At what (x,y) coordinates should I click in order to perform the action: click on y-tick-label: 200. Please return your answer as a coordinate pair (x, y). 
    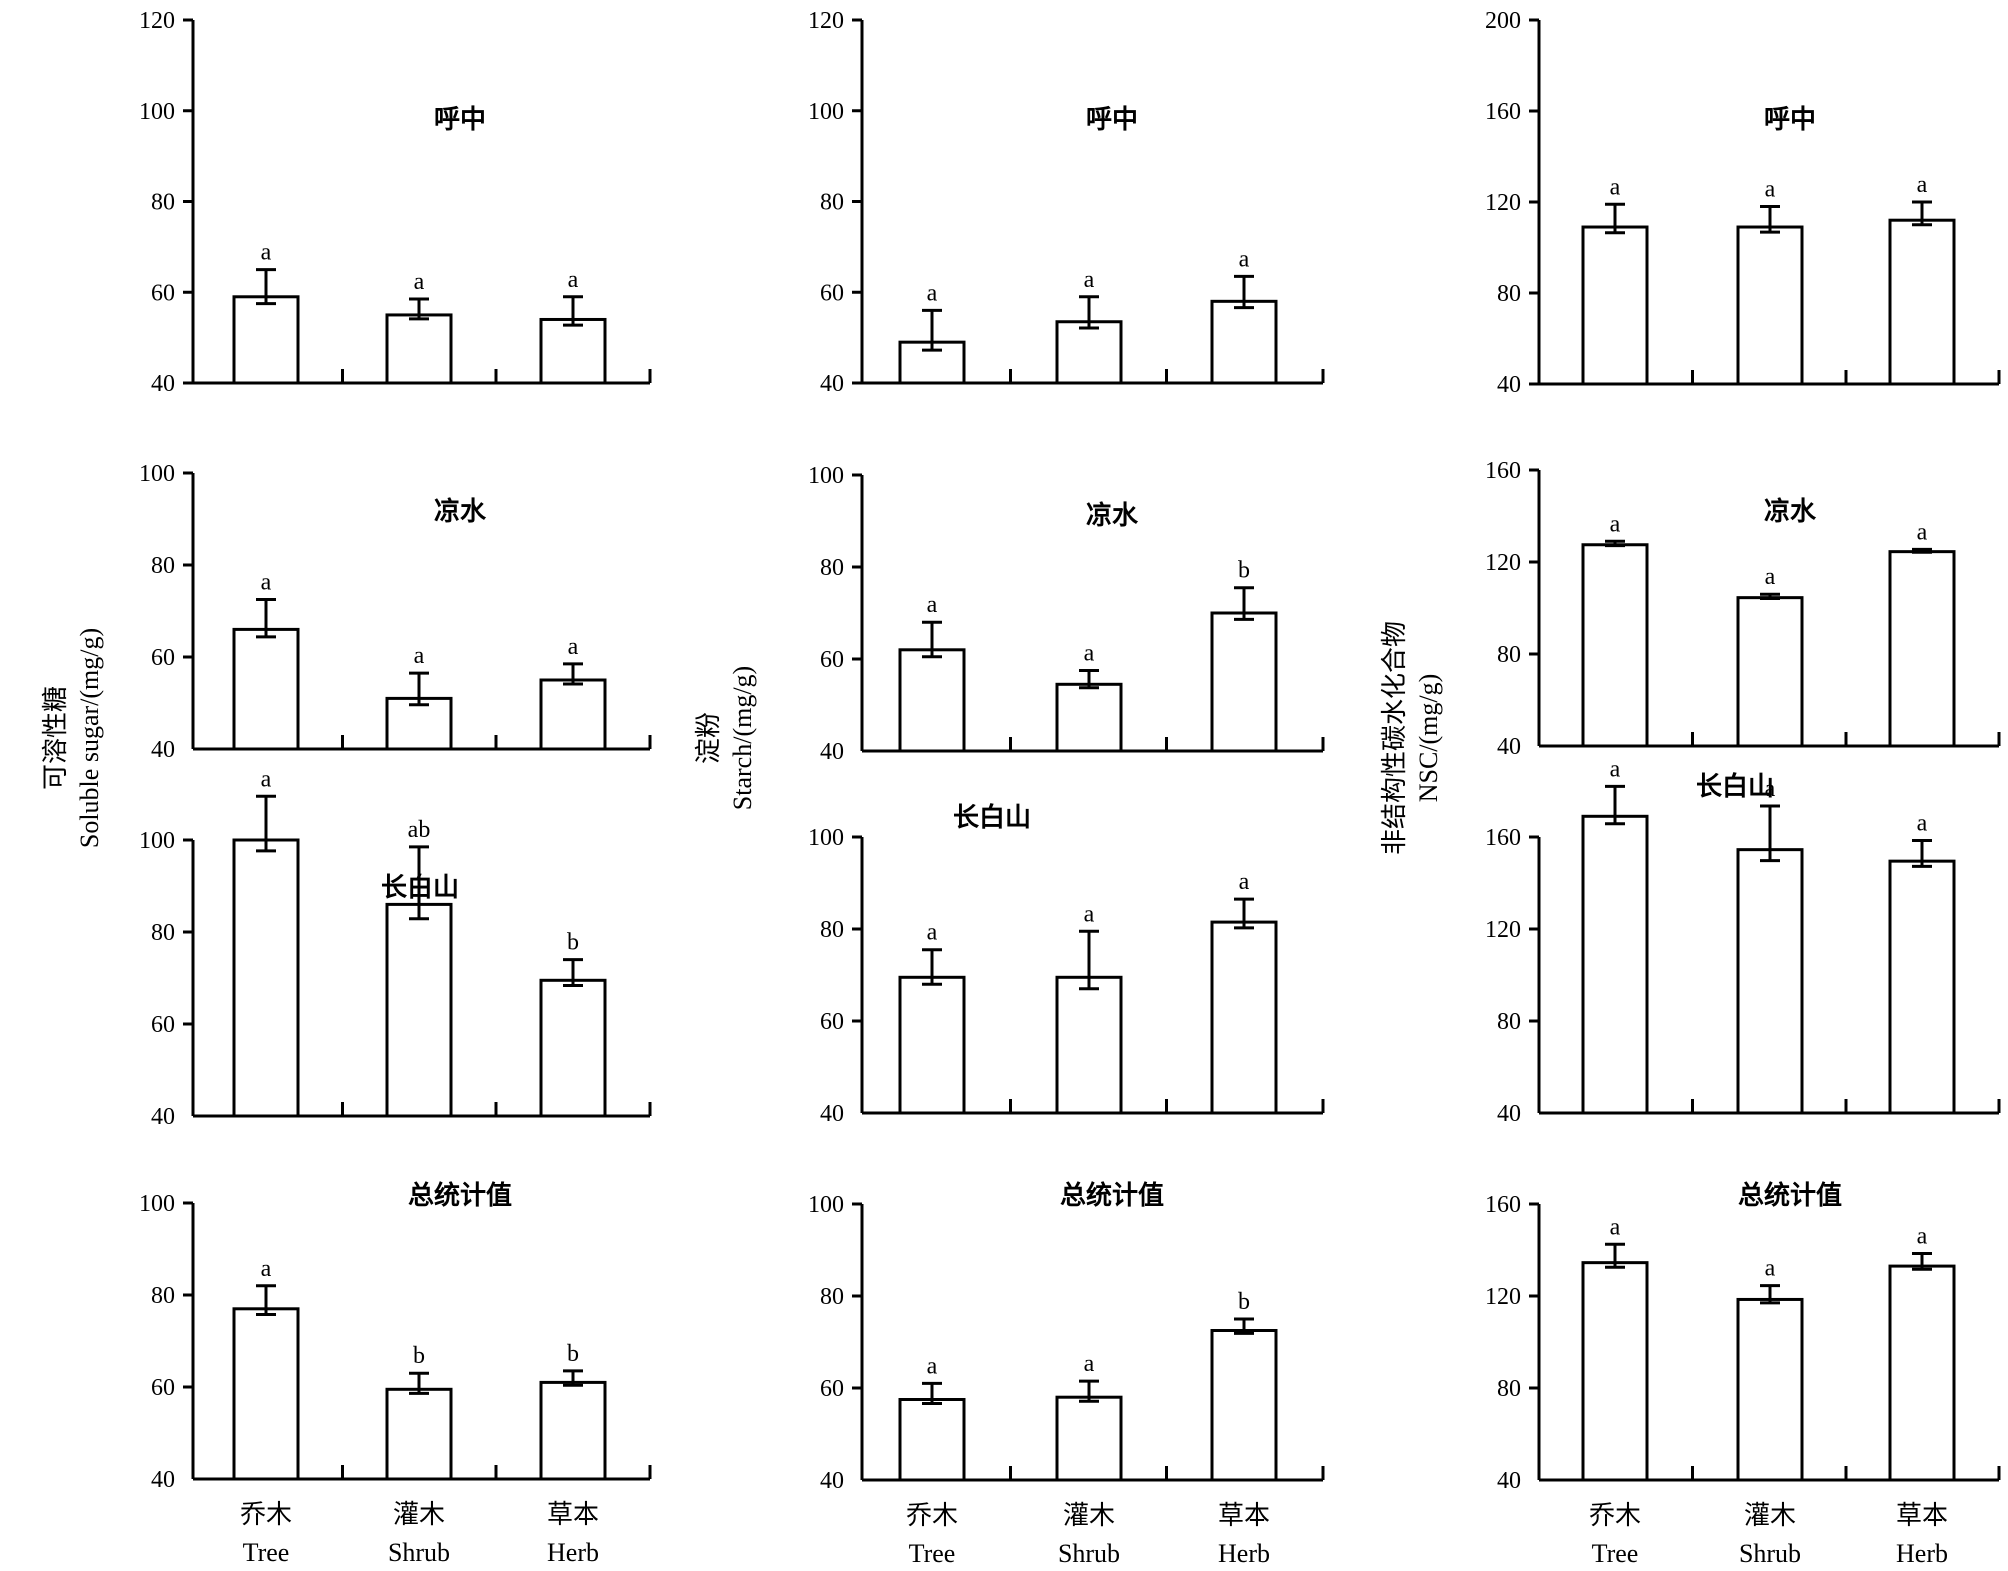
    Looking at the image, I should click on (1503, 21).